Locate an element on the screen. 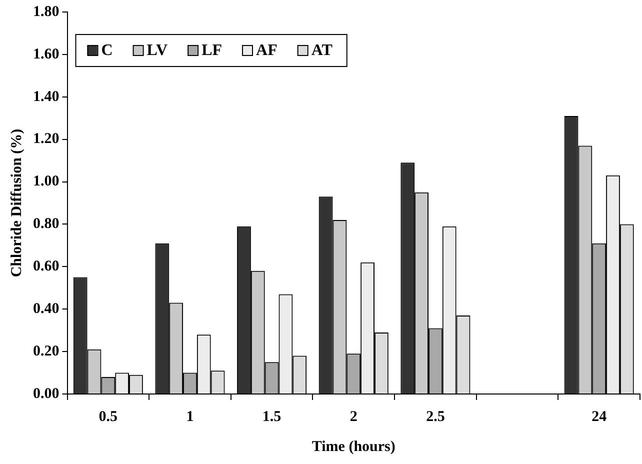 The image size is (642, 464). y-axis-title: Chloride Diffusion (%) is located at coordinates (16, 203).